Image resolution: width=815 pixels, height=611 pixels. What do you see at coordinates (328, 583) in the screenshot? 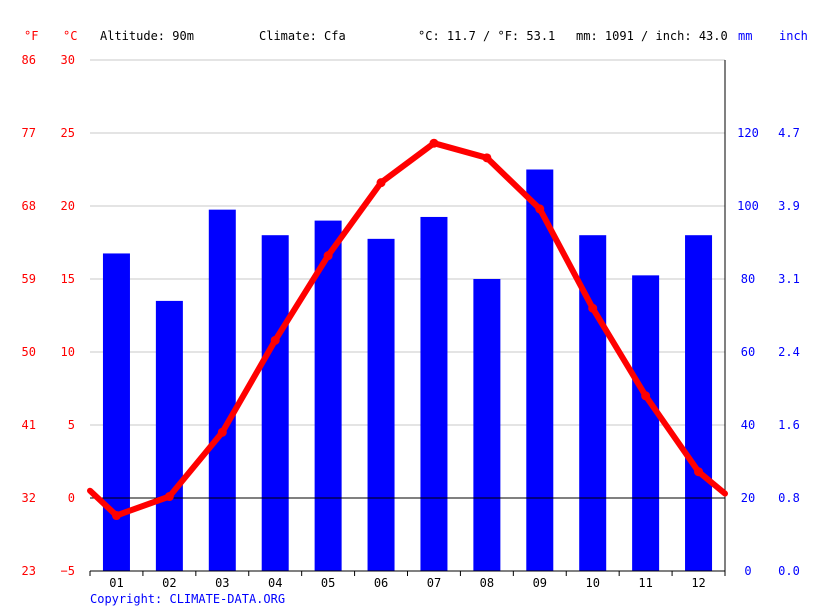
I see `month-tick-label: 05` at bounding box center [328, 583].